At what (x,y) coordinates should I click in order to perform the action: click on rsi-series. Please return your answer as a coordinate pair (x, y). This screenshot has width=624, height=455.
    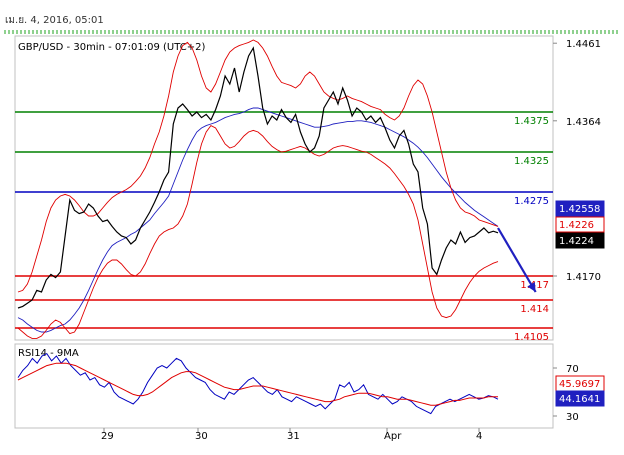
    Looking at the image, I should click on (258, 383).